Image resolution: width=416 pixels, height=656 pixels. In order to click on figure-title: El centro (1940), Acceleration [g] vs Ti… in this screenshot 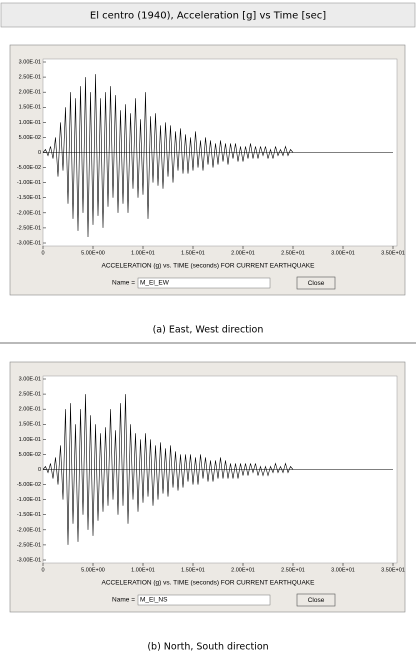, I will do `click(208, 16)`.